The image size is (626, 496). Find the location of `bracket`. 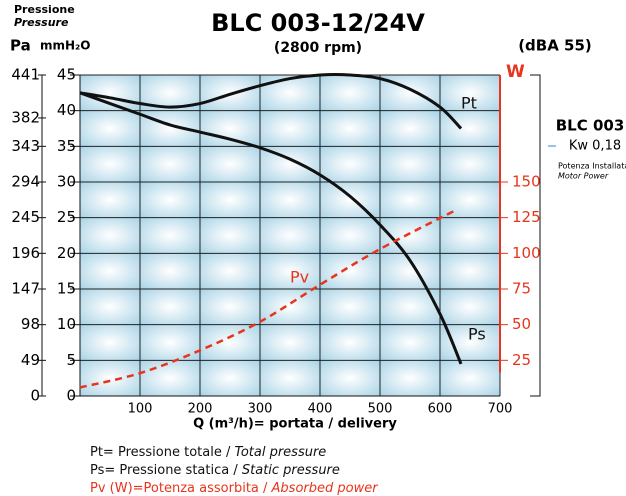

bracket is located at coordinates (535, 235).